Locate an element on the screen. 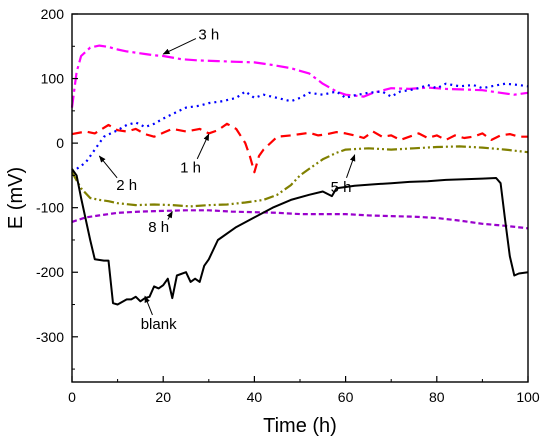 Image resolution: width=550 pixels, height=443 pixels. annotation-label: 2 h is located at coordinates (126, 185).